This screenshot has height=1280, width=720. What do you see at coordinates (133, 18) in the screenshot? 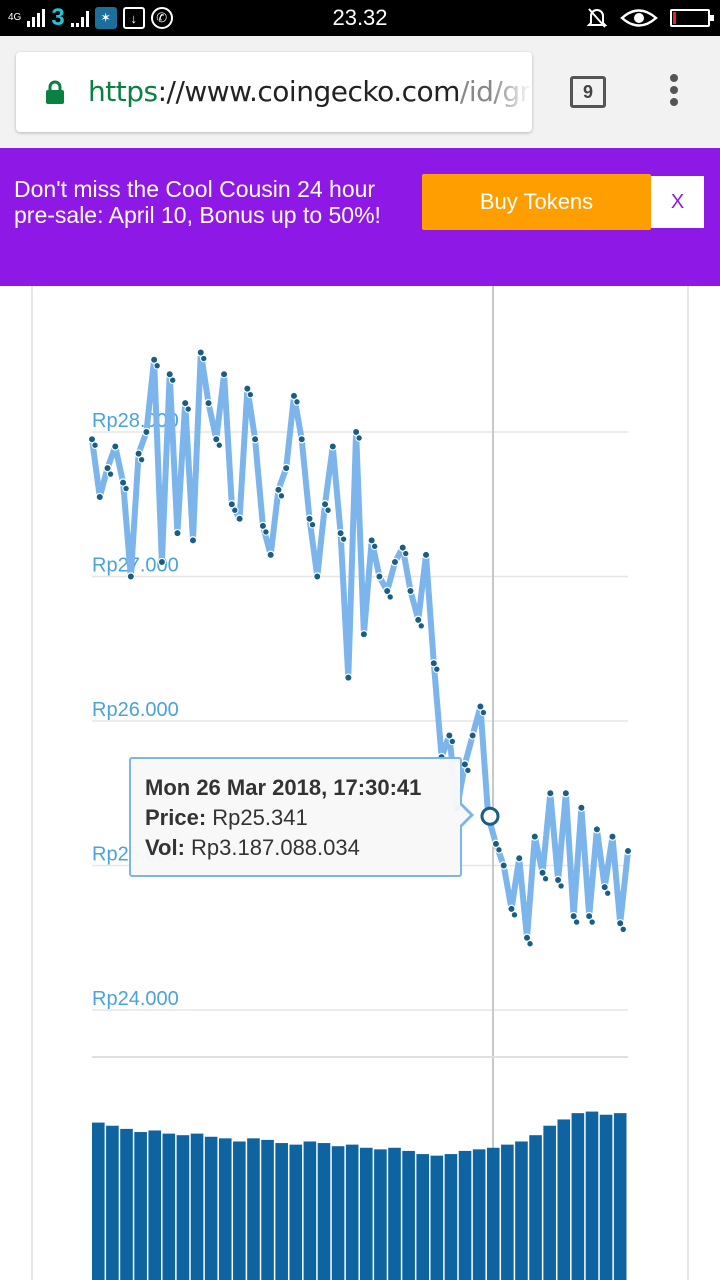
I see `download-icon: ↓` at bounding box center [133, 18].